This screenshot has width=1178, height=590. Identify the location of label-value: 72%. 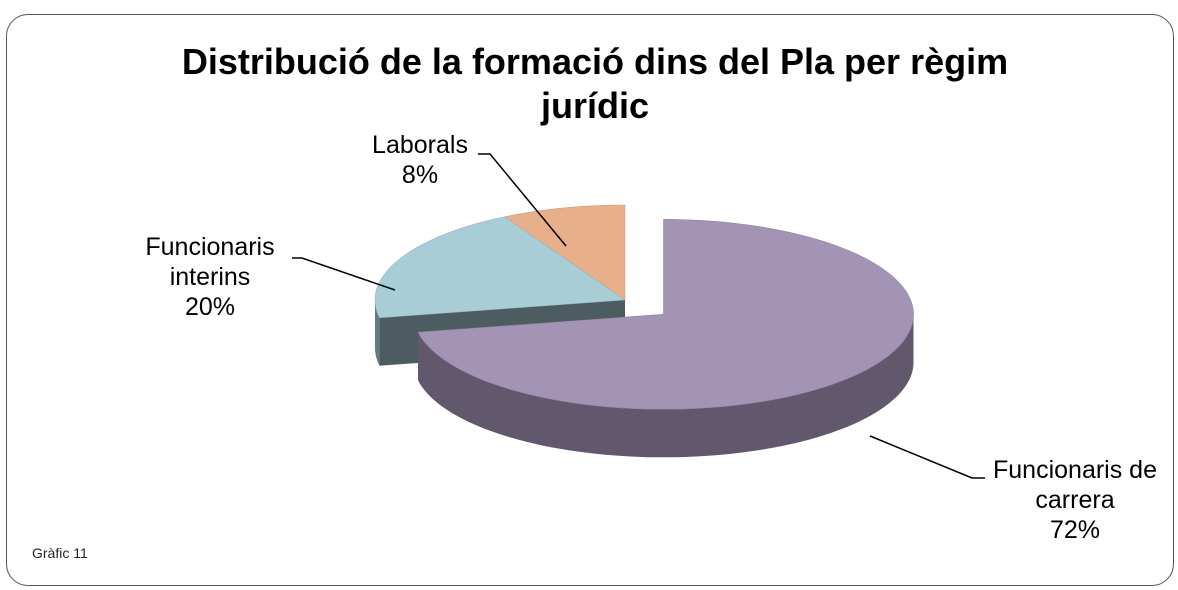
(1075, 530).